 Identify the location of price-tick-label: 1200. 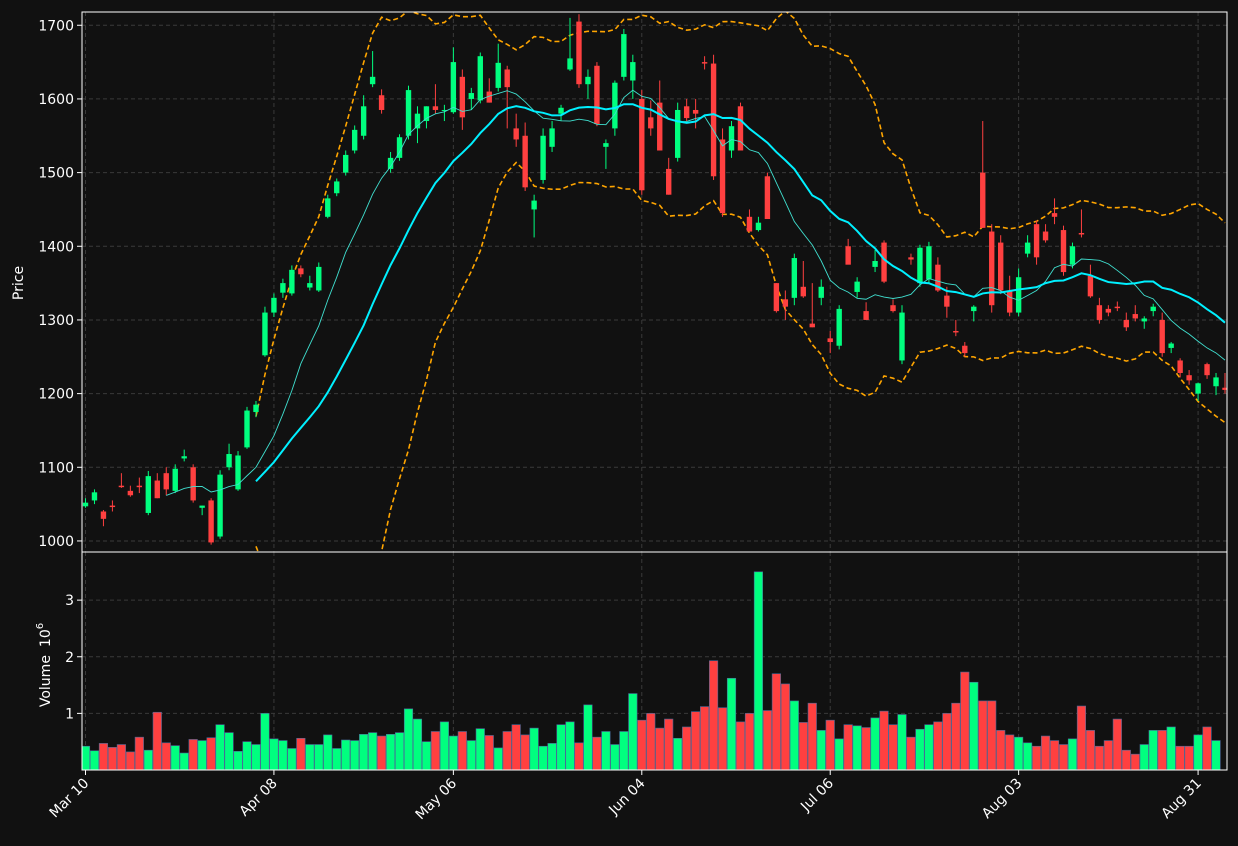
(56, 395).